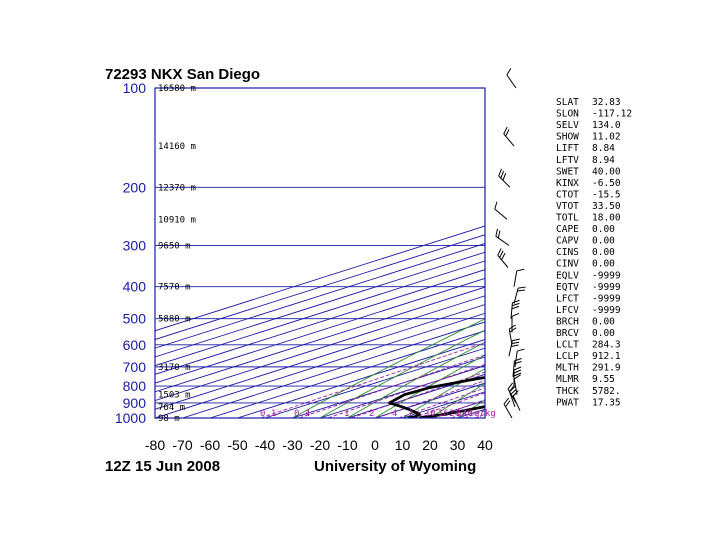 This screenshot has width=720, height=540. Describe the element at coordinates (443, 414) in the screenshot. I see `mixing-ratio-label: 16` at that location.